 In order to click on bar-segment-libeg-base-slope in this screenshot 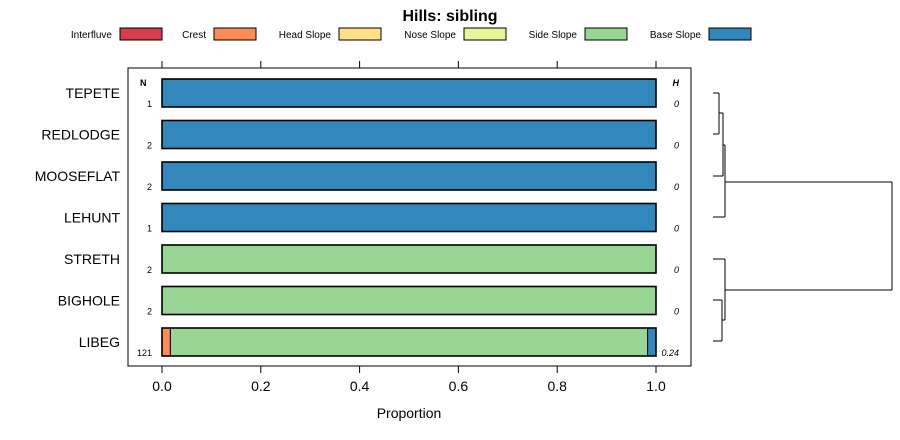, I will do `click(652, 342)`.